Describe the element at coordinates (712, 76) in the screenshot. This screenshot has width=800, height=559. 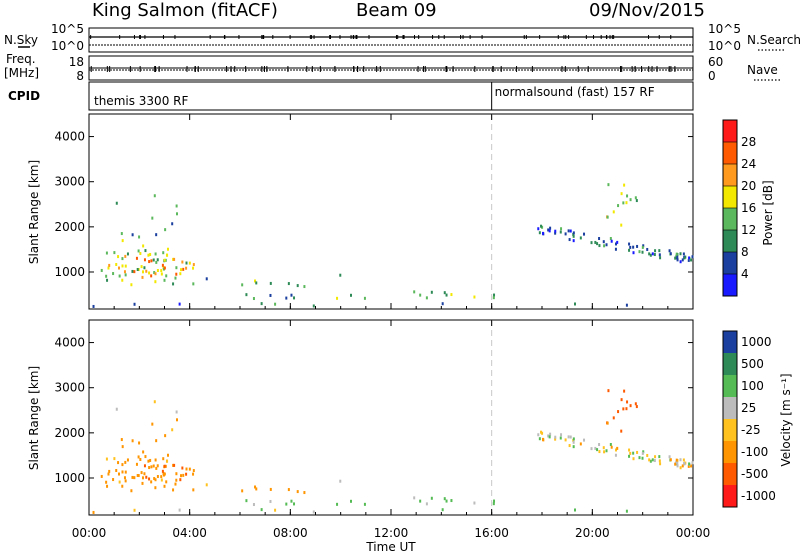
I see `nave-tick-bottom: 0` at that location.